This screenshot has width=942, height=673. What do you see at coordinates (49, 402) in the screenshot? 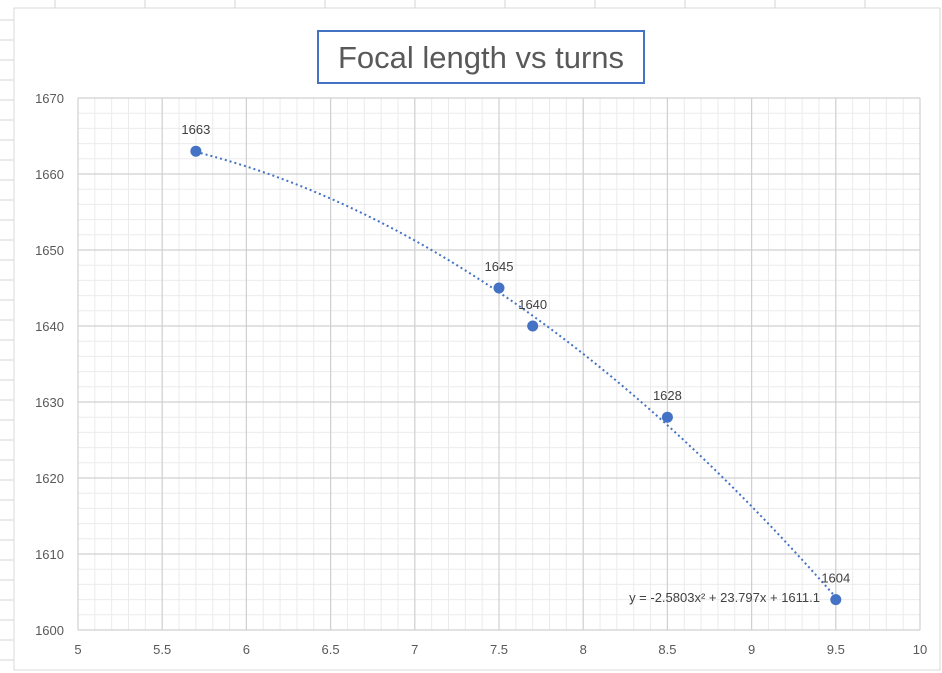
I see `y-tick-label: 1630` at bounding box center [49, 402].